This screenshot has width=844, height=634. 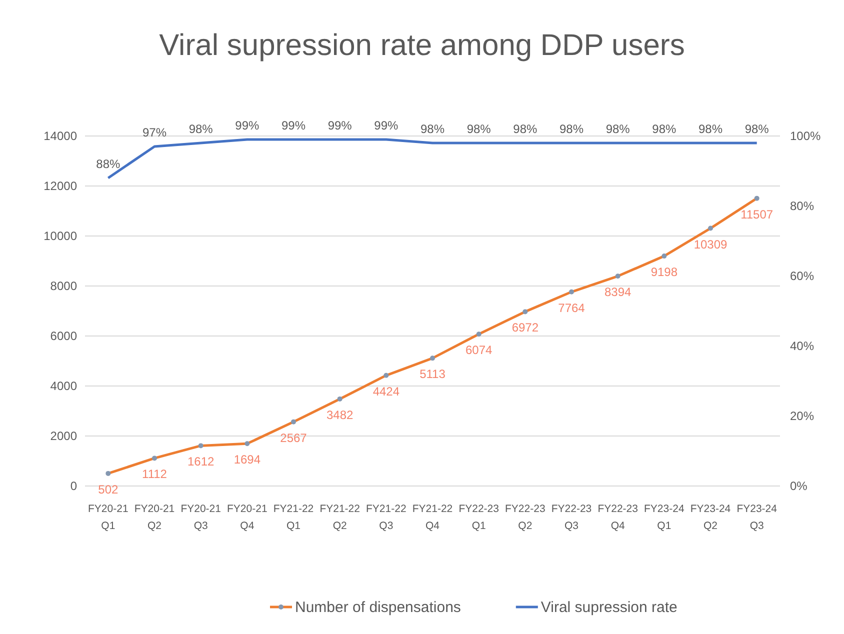 What do you see at coordinates (432, 517) in the screenshot?
I see `x-tick-label: FY21-22 Q4` at bounding box center [432, 517].